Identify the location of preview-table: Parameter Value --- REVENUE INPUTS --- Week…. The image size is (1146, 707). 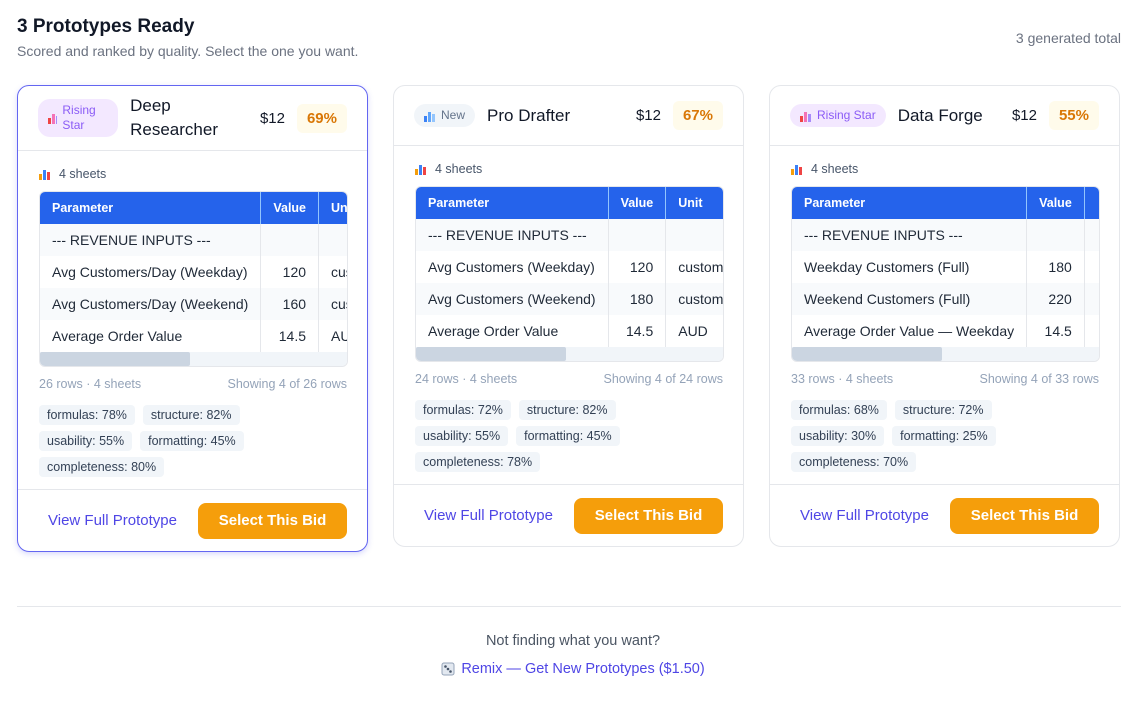
(945, 267).